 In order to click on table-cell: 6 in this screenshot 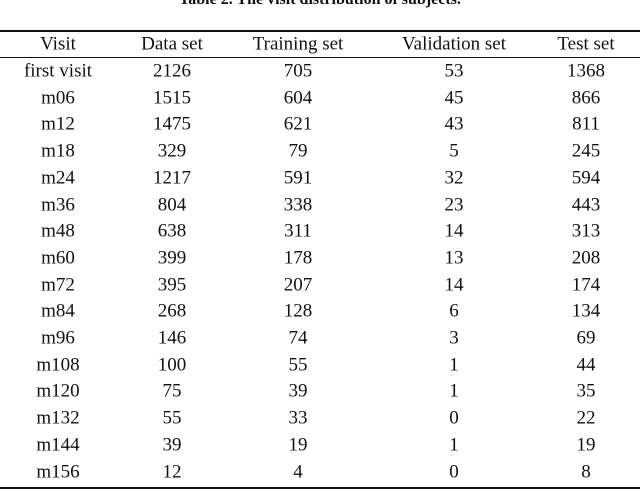, I will do `click(454, 311)`.